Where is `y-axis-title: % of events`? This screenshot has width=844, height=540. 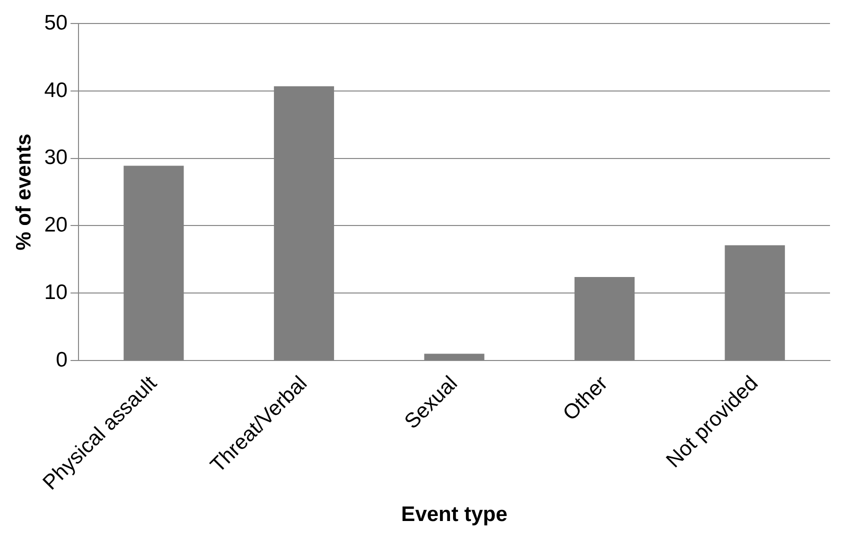 y-axis-title: % of events is located at coordinates (24, 192).